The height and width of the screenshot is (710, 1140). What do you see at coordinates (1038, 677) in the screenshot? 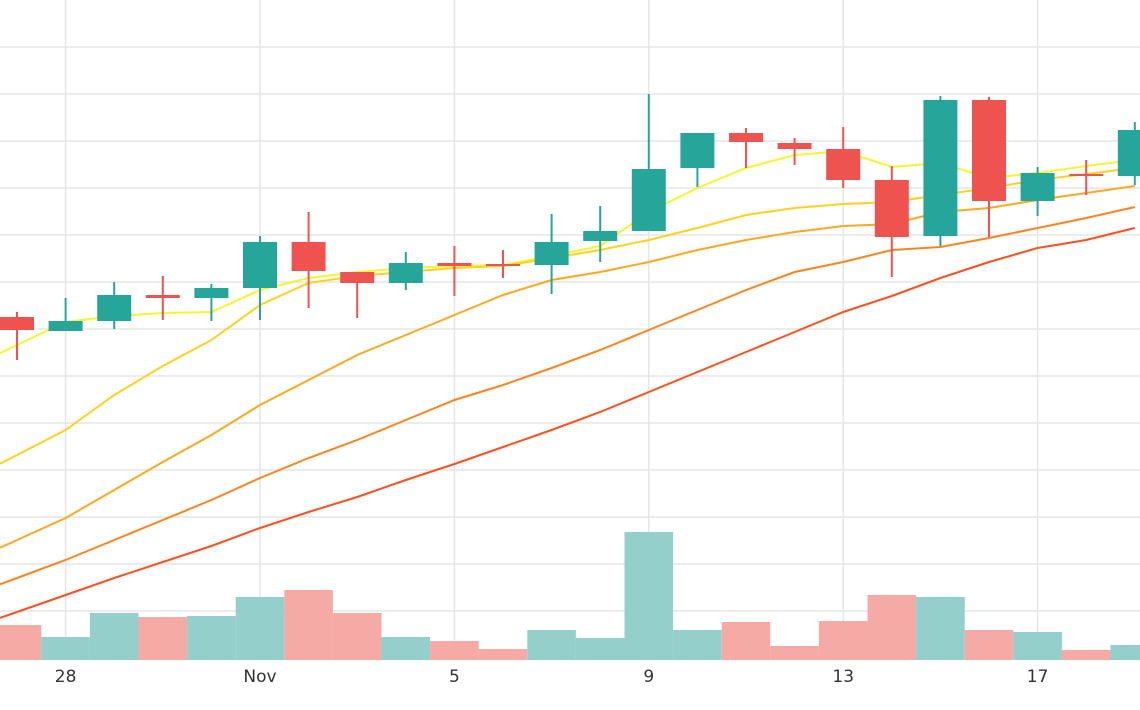
I see `x-tick-label: 17` at bounding box center [1038, 677].